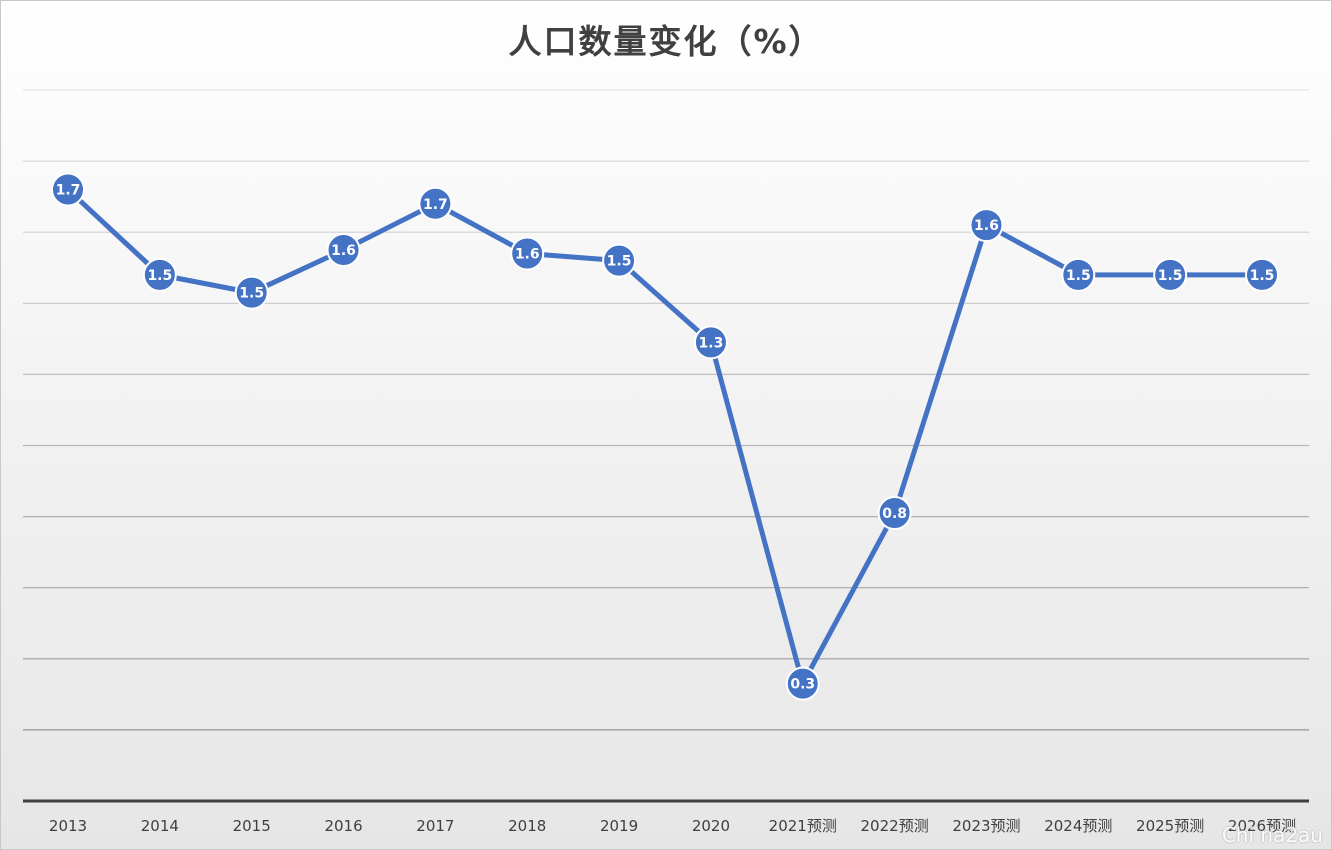 The height and width of the screenshot is (850, 1332). What do you see at coordinates (435, 826) in the screenshot?
I see `x-tick-label: 2017` at bounding box center [435, 826].